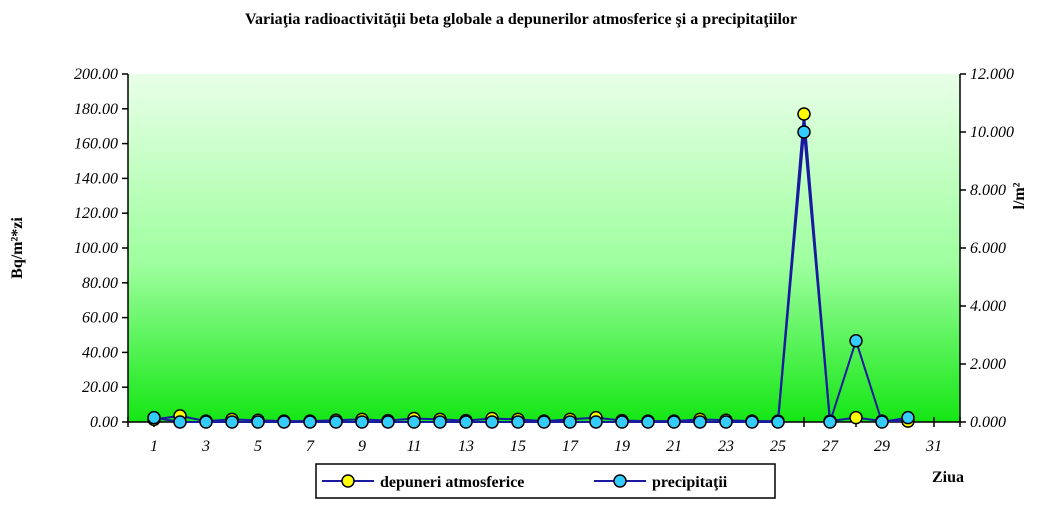  Describe the element at coordinates (104, 422) in the screenshot. I see `y-tick-label: 0.00` at that location.